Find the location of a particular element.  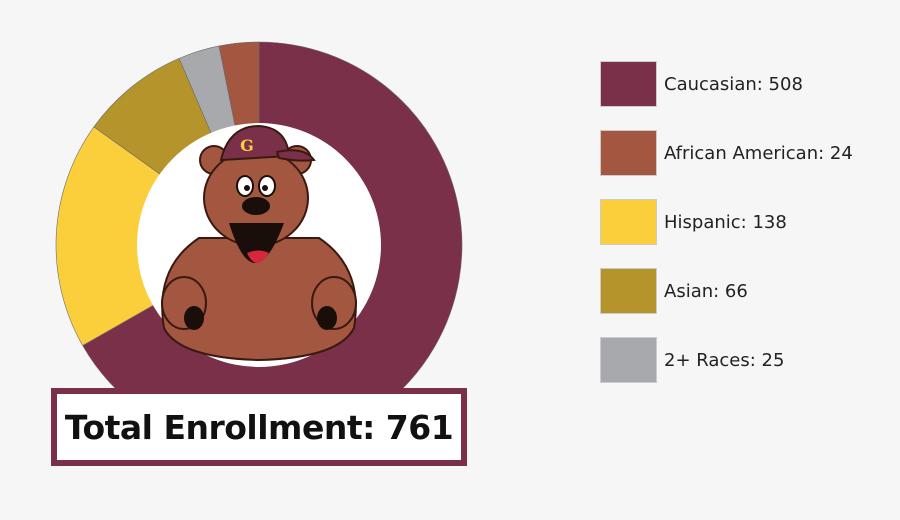

legend-item-african-american: African American: 24 is located at coordinates (726, 153).